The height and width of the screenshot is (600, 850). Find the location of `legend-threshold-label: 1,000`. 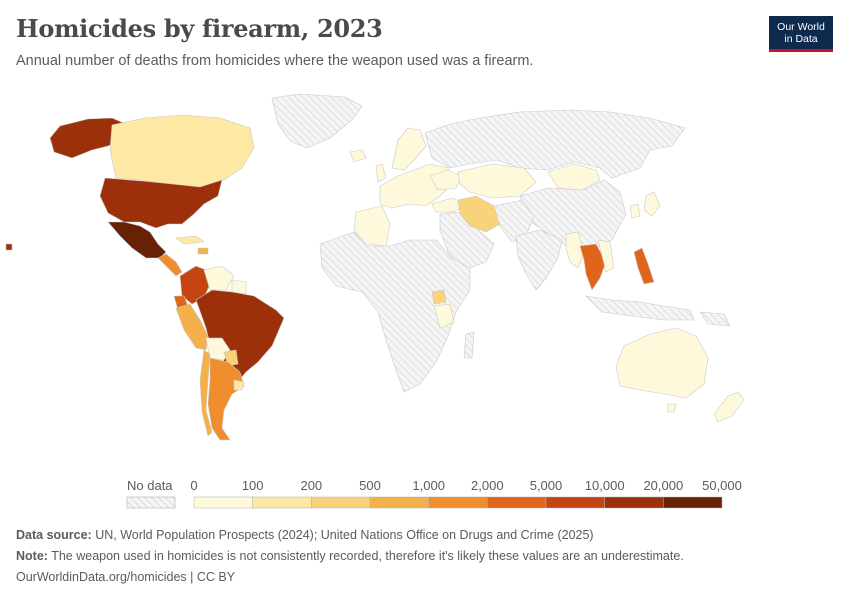

legend-threshold-label: 1,000 is located at coordinates (428, 485).